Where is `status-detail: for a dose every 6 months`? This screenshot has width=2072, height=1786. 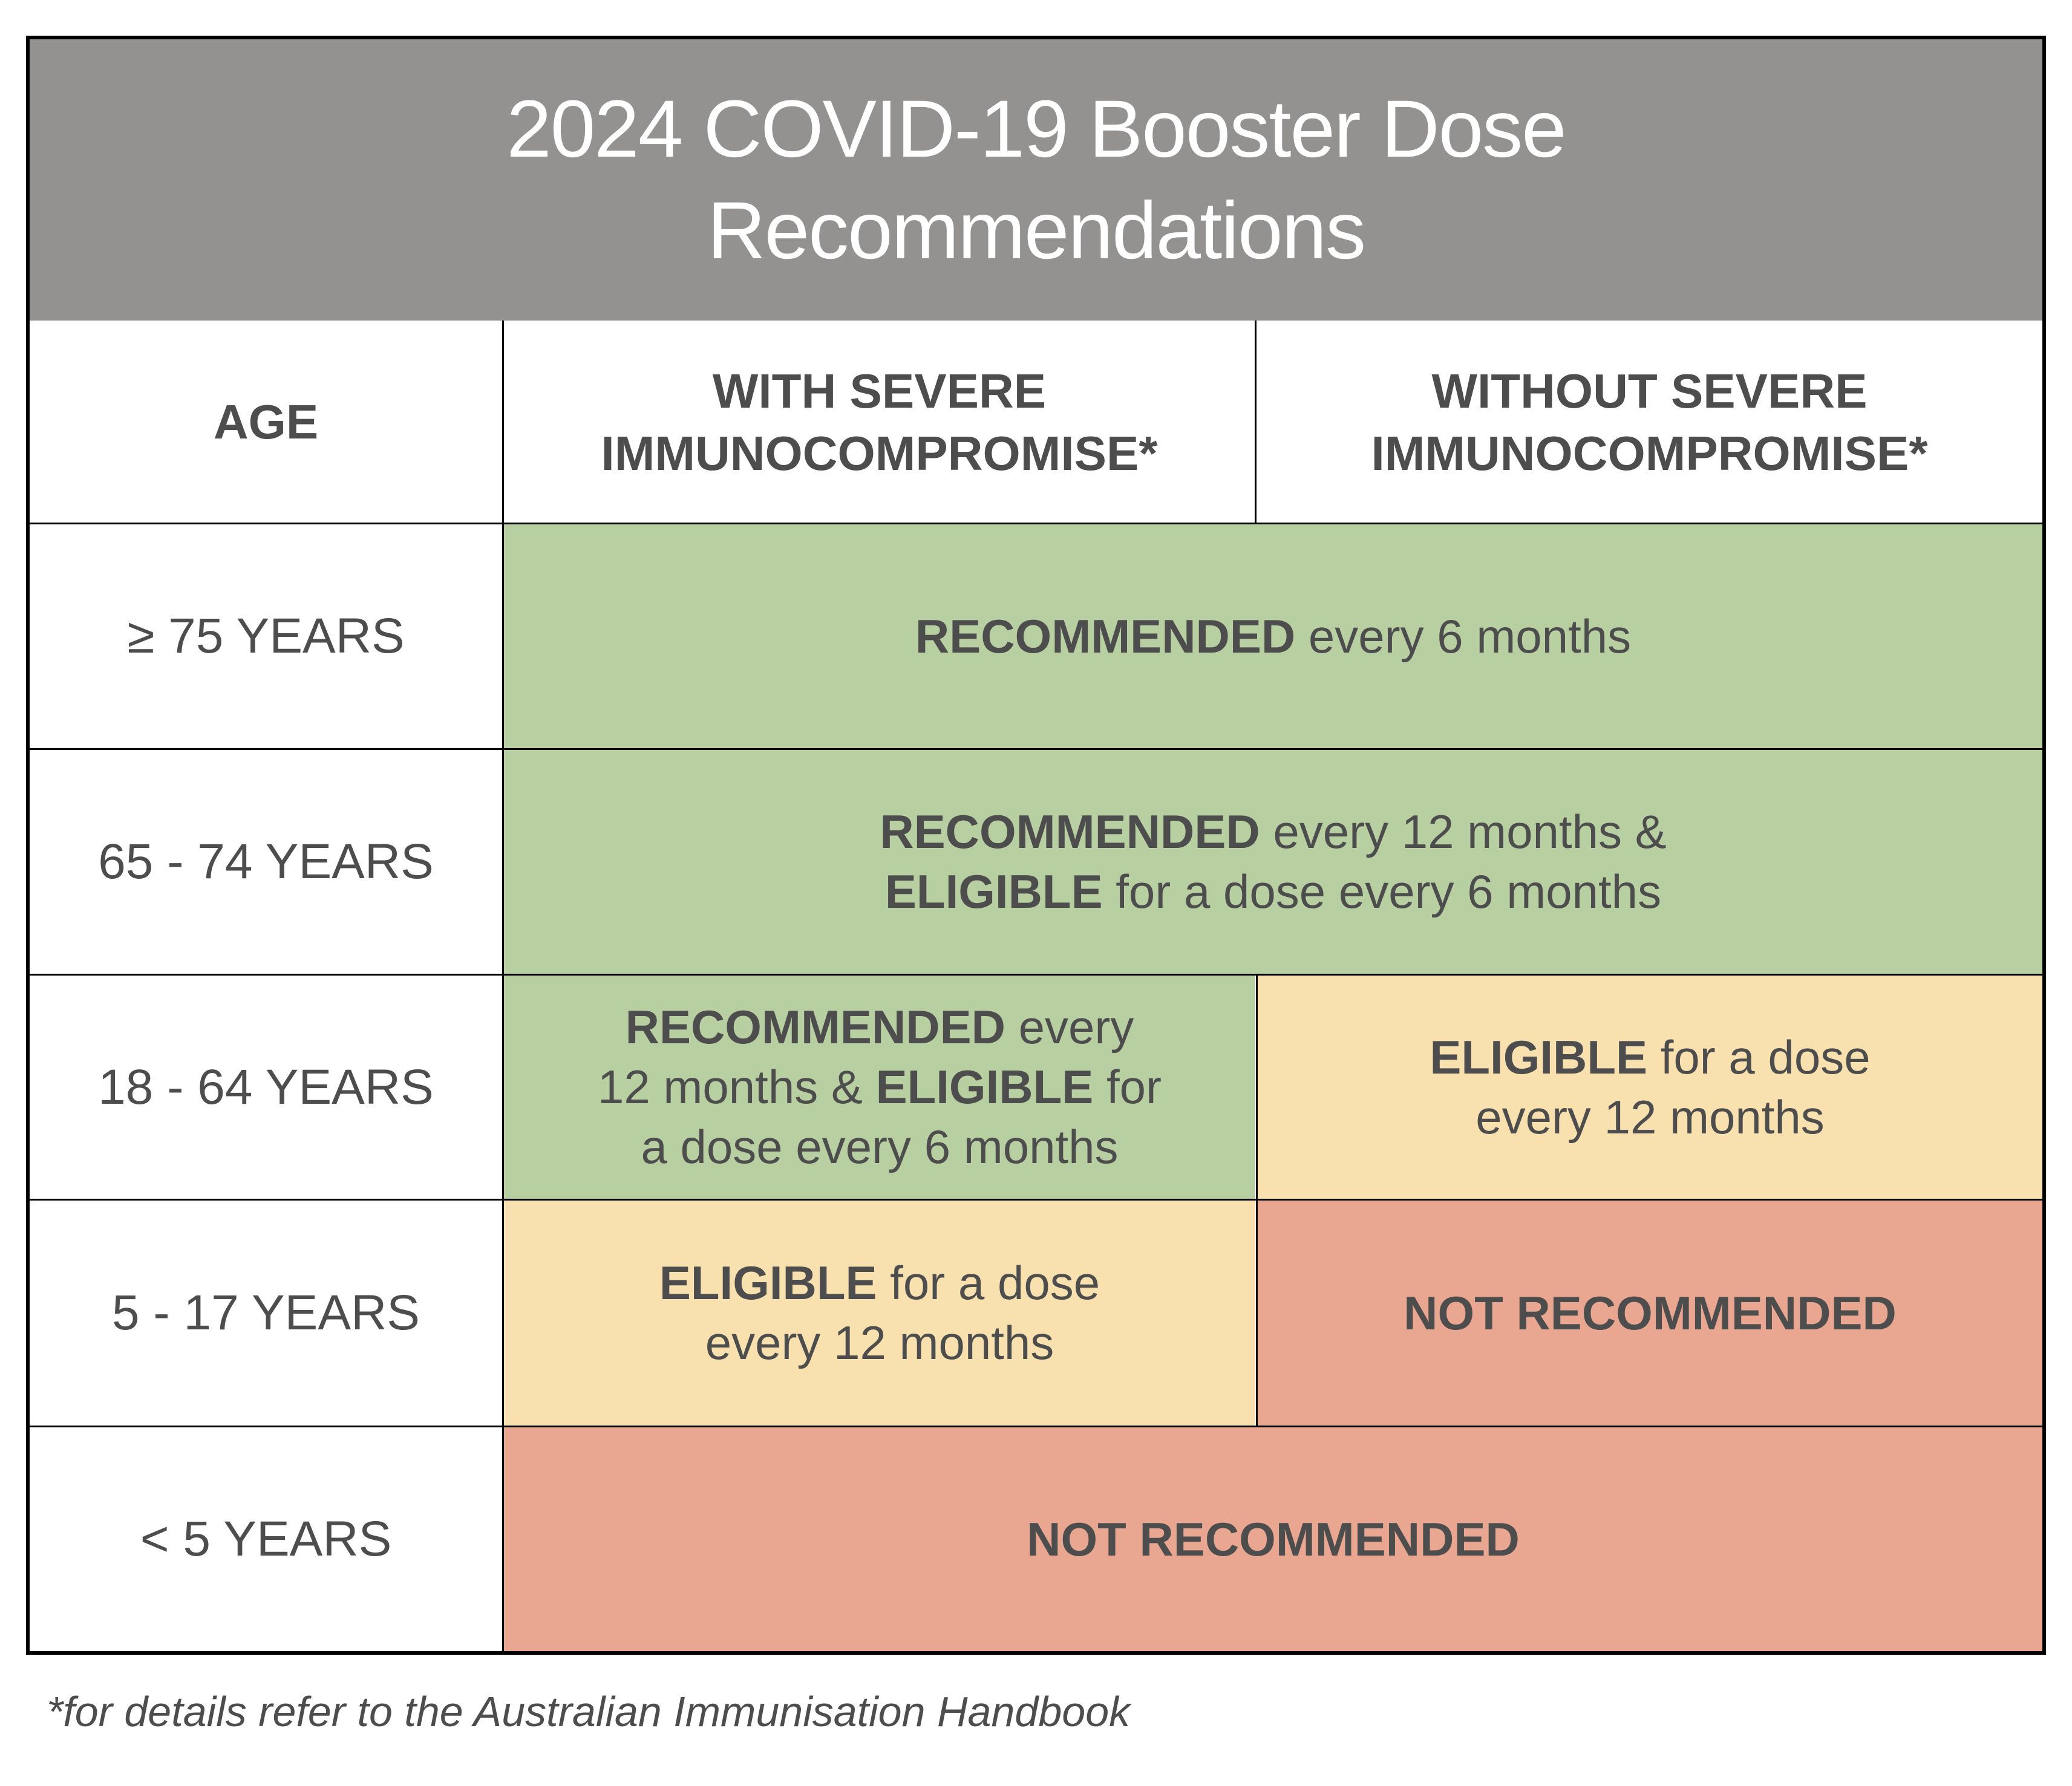
status-detail: for a dose every 6 months is located at coordinates (1382, 892).